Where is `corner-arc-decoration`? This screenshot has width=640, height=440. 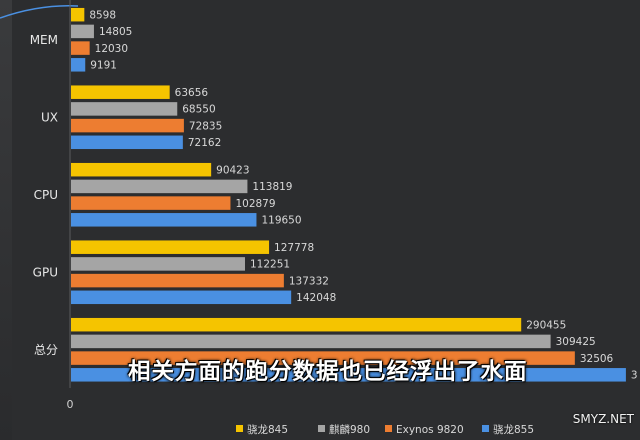
corner-arc-decoration is located at coordinates (39, 12).